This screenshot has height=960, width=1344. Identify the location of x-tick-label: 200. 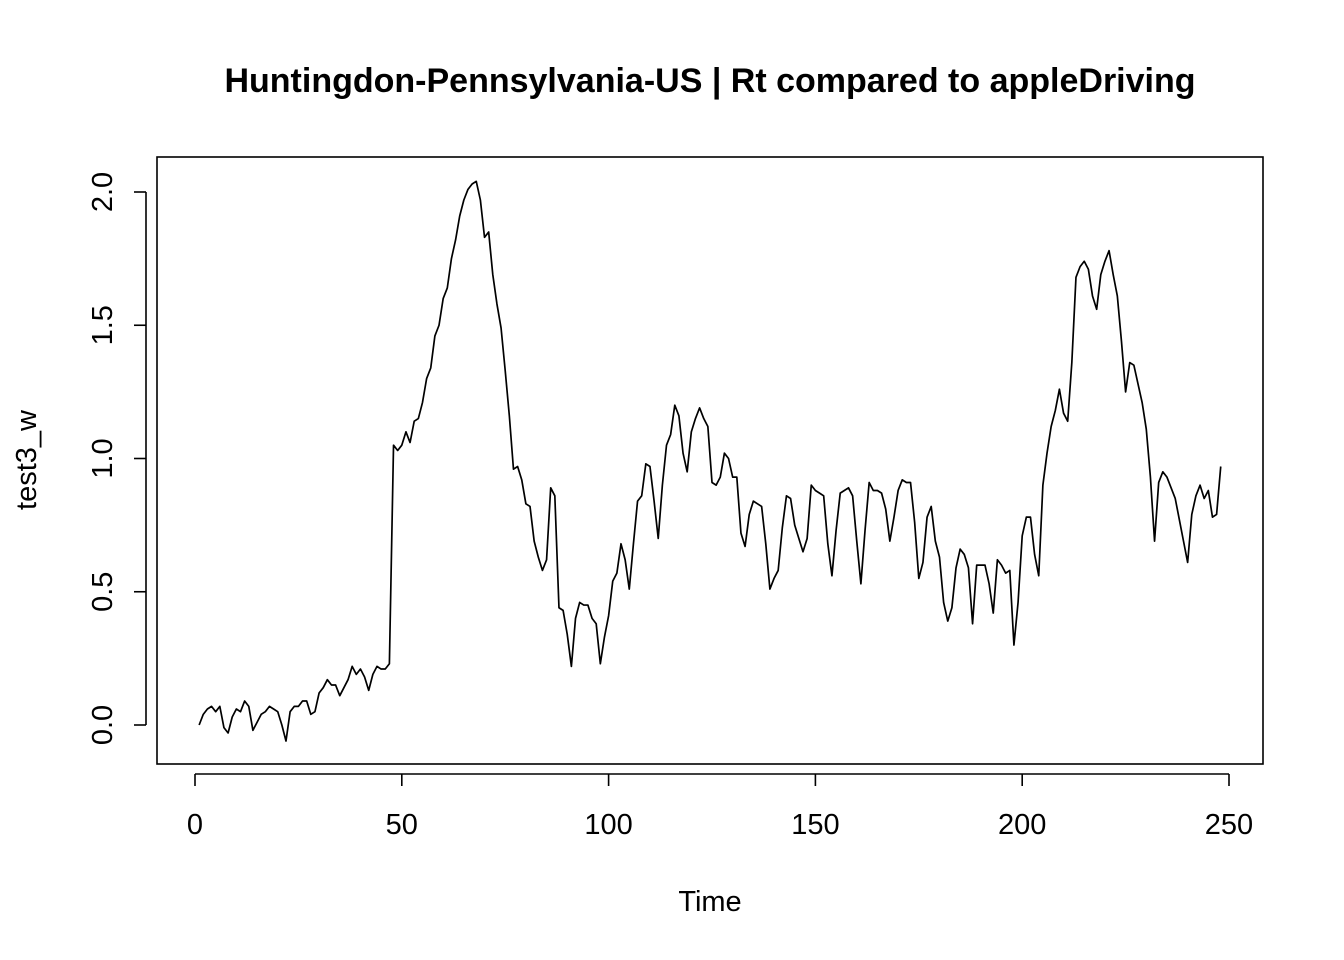
(1022, 825).